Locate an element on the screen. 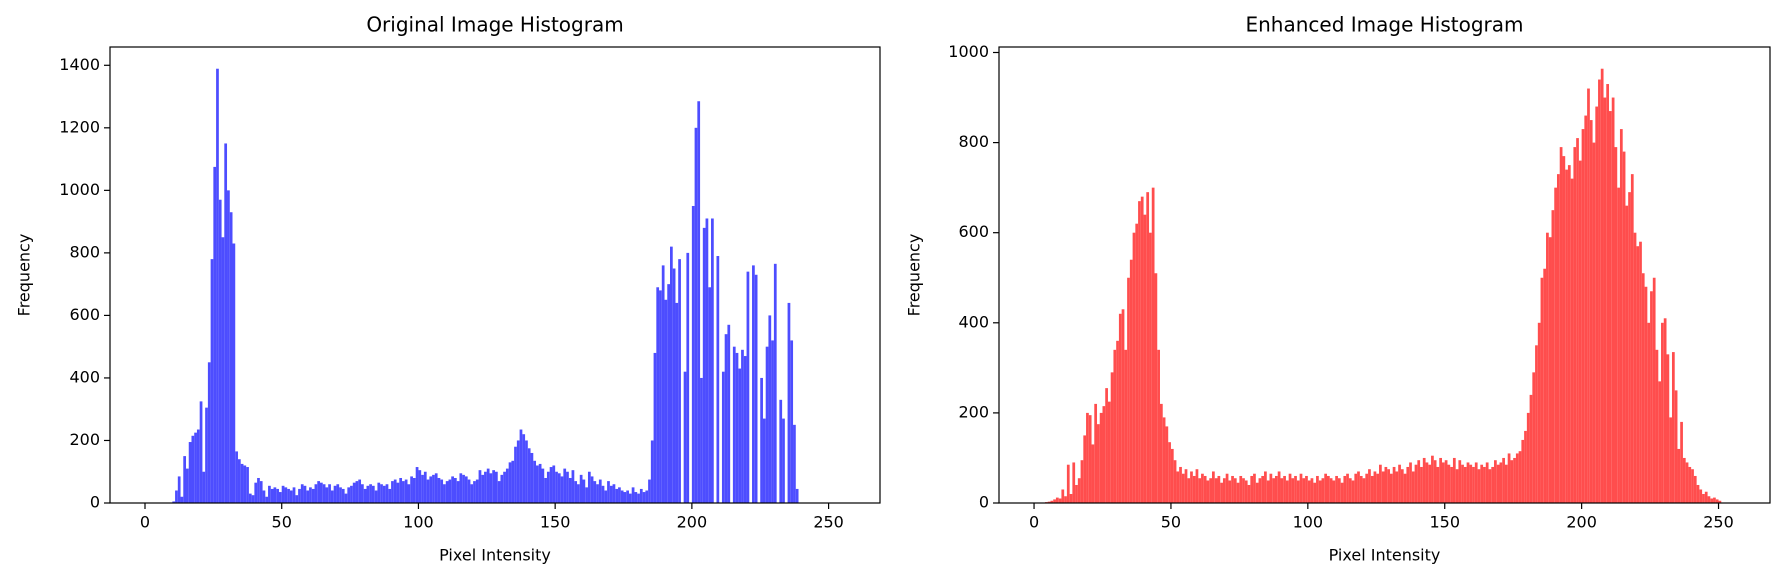 This screenshot has width=1784, height=581. y-tick-label: 600 is located at coordinates (84, 314).